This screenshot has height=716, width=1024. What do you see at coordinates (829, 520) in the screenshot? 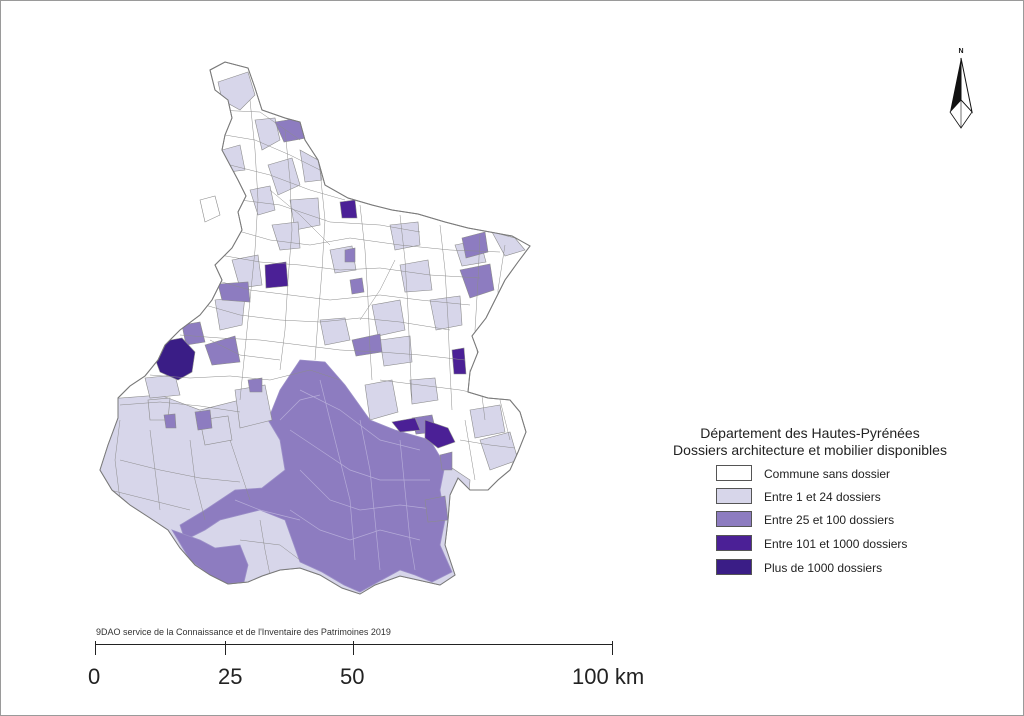
I see `legend-label: Entre 25 et 100 dossiers` at bounding box center [829, 520].